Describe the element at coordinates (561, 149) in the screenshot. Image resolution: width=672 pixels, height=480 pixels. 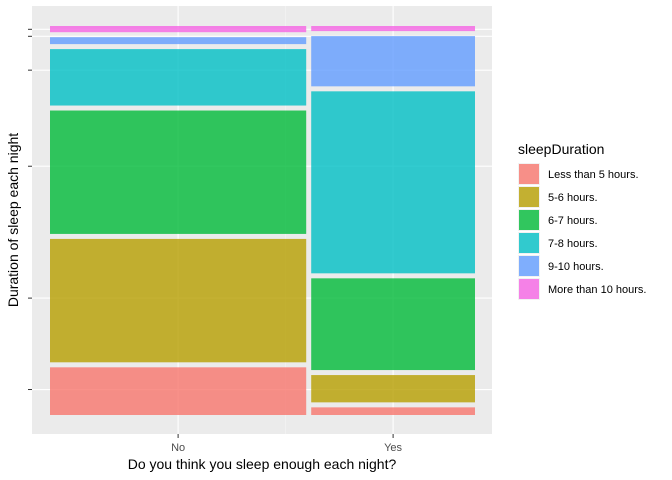
I see `legend-title: sleepDuration` at that location.